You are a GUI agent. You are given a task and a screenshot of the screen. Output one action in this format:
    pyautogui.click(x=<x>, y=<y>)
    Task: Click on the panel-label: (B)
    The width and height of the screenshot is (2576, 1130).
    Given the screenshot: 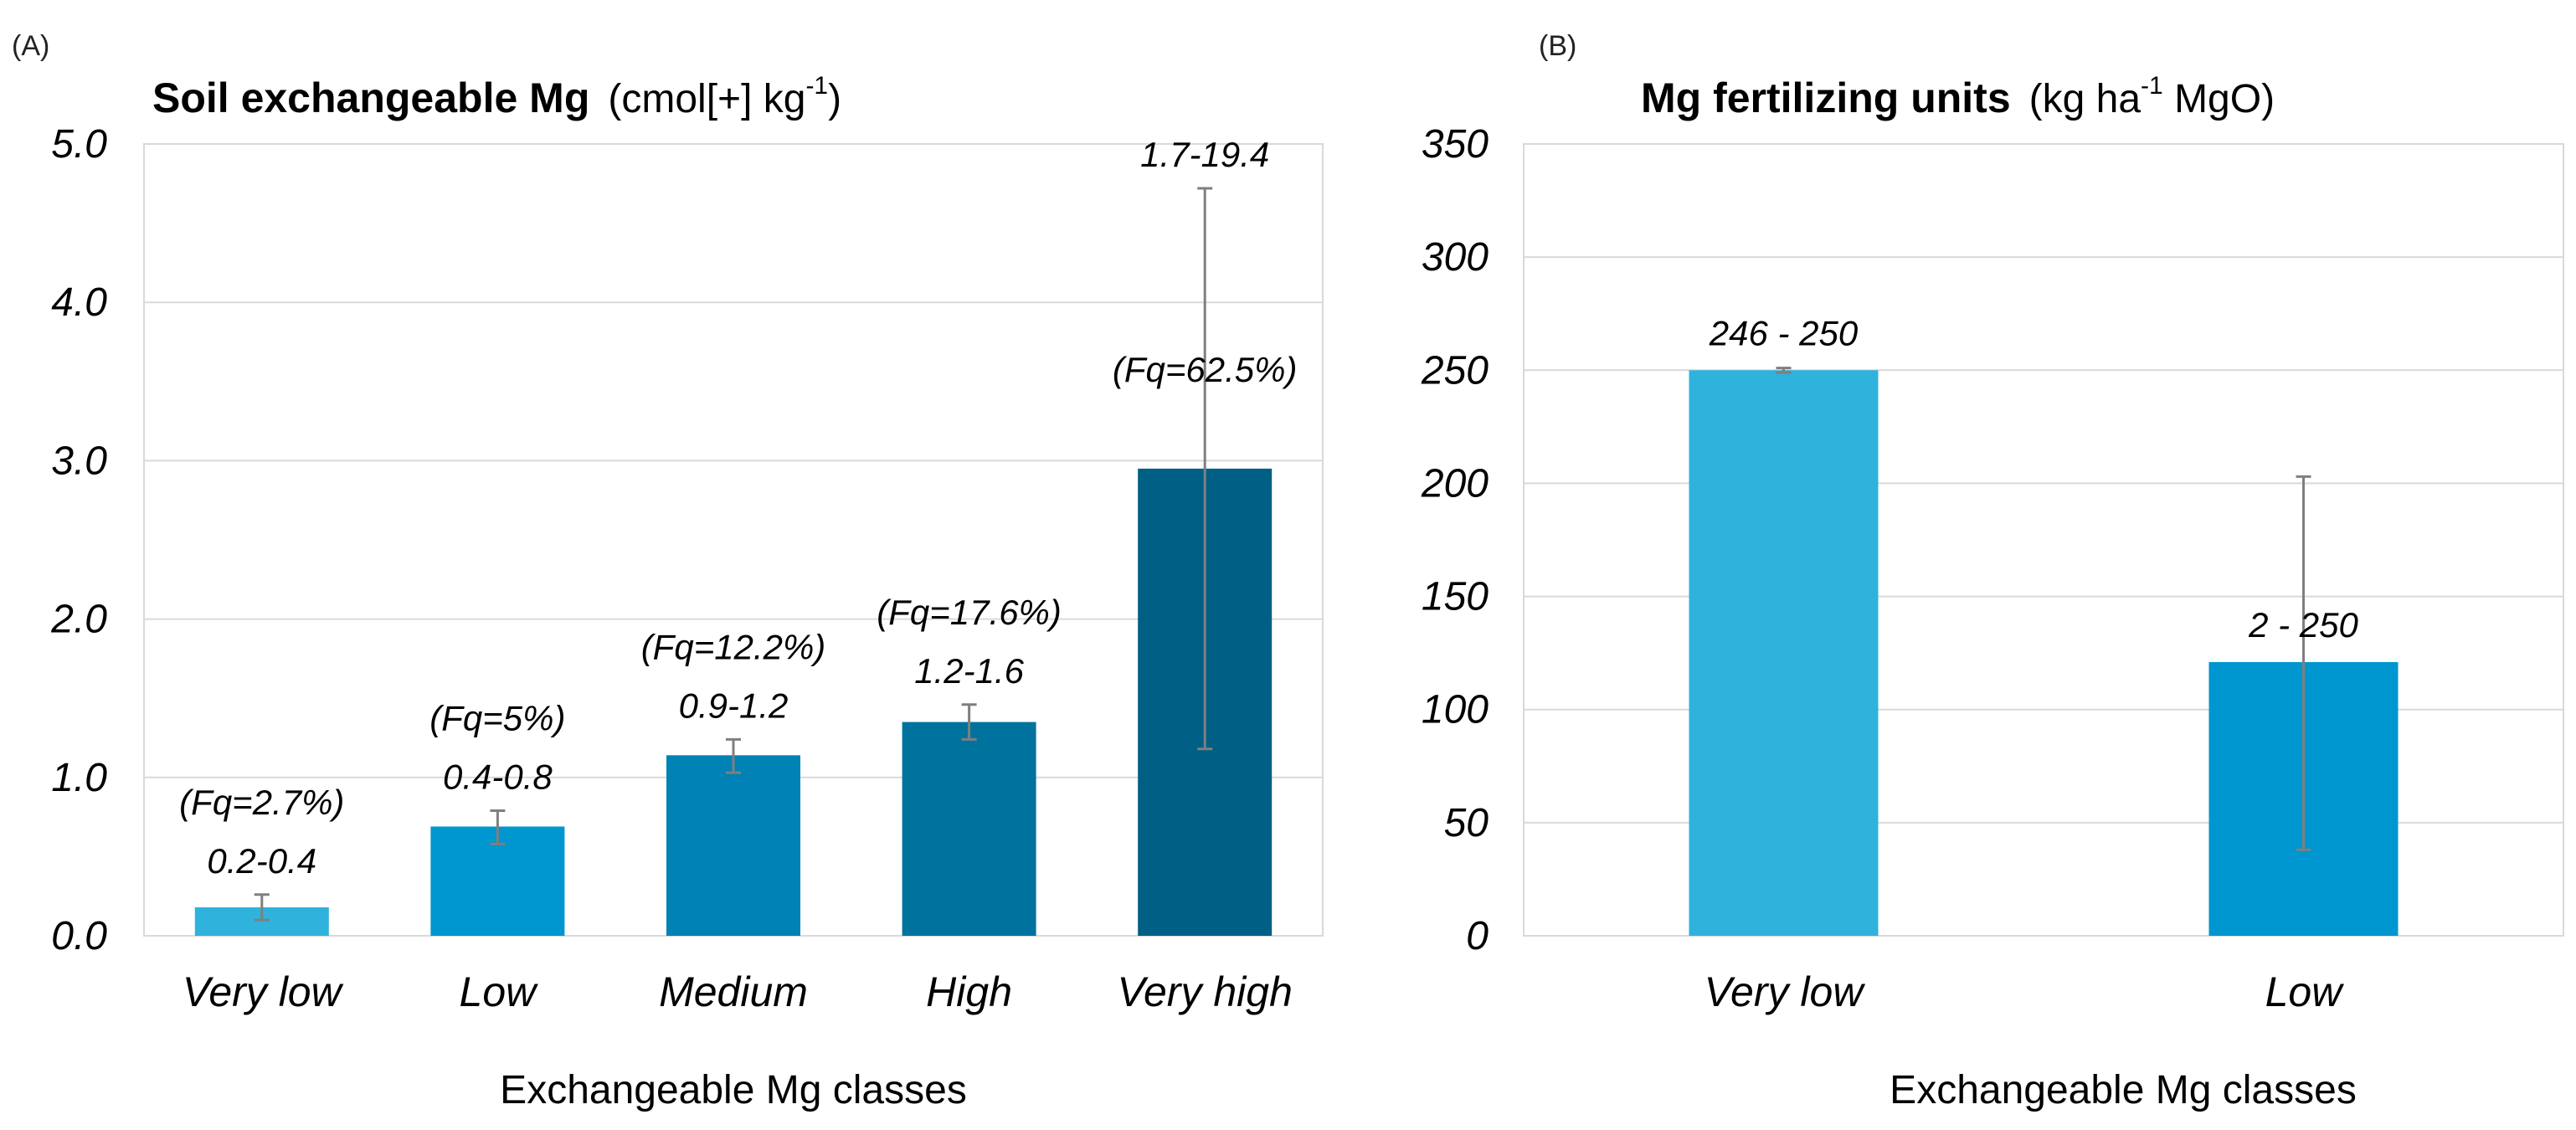 What is the action you would take?
    pyautogui.click(x=1558, y=46)
    